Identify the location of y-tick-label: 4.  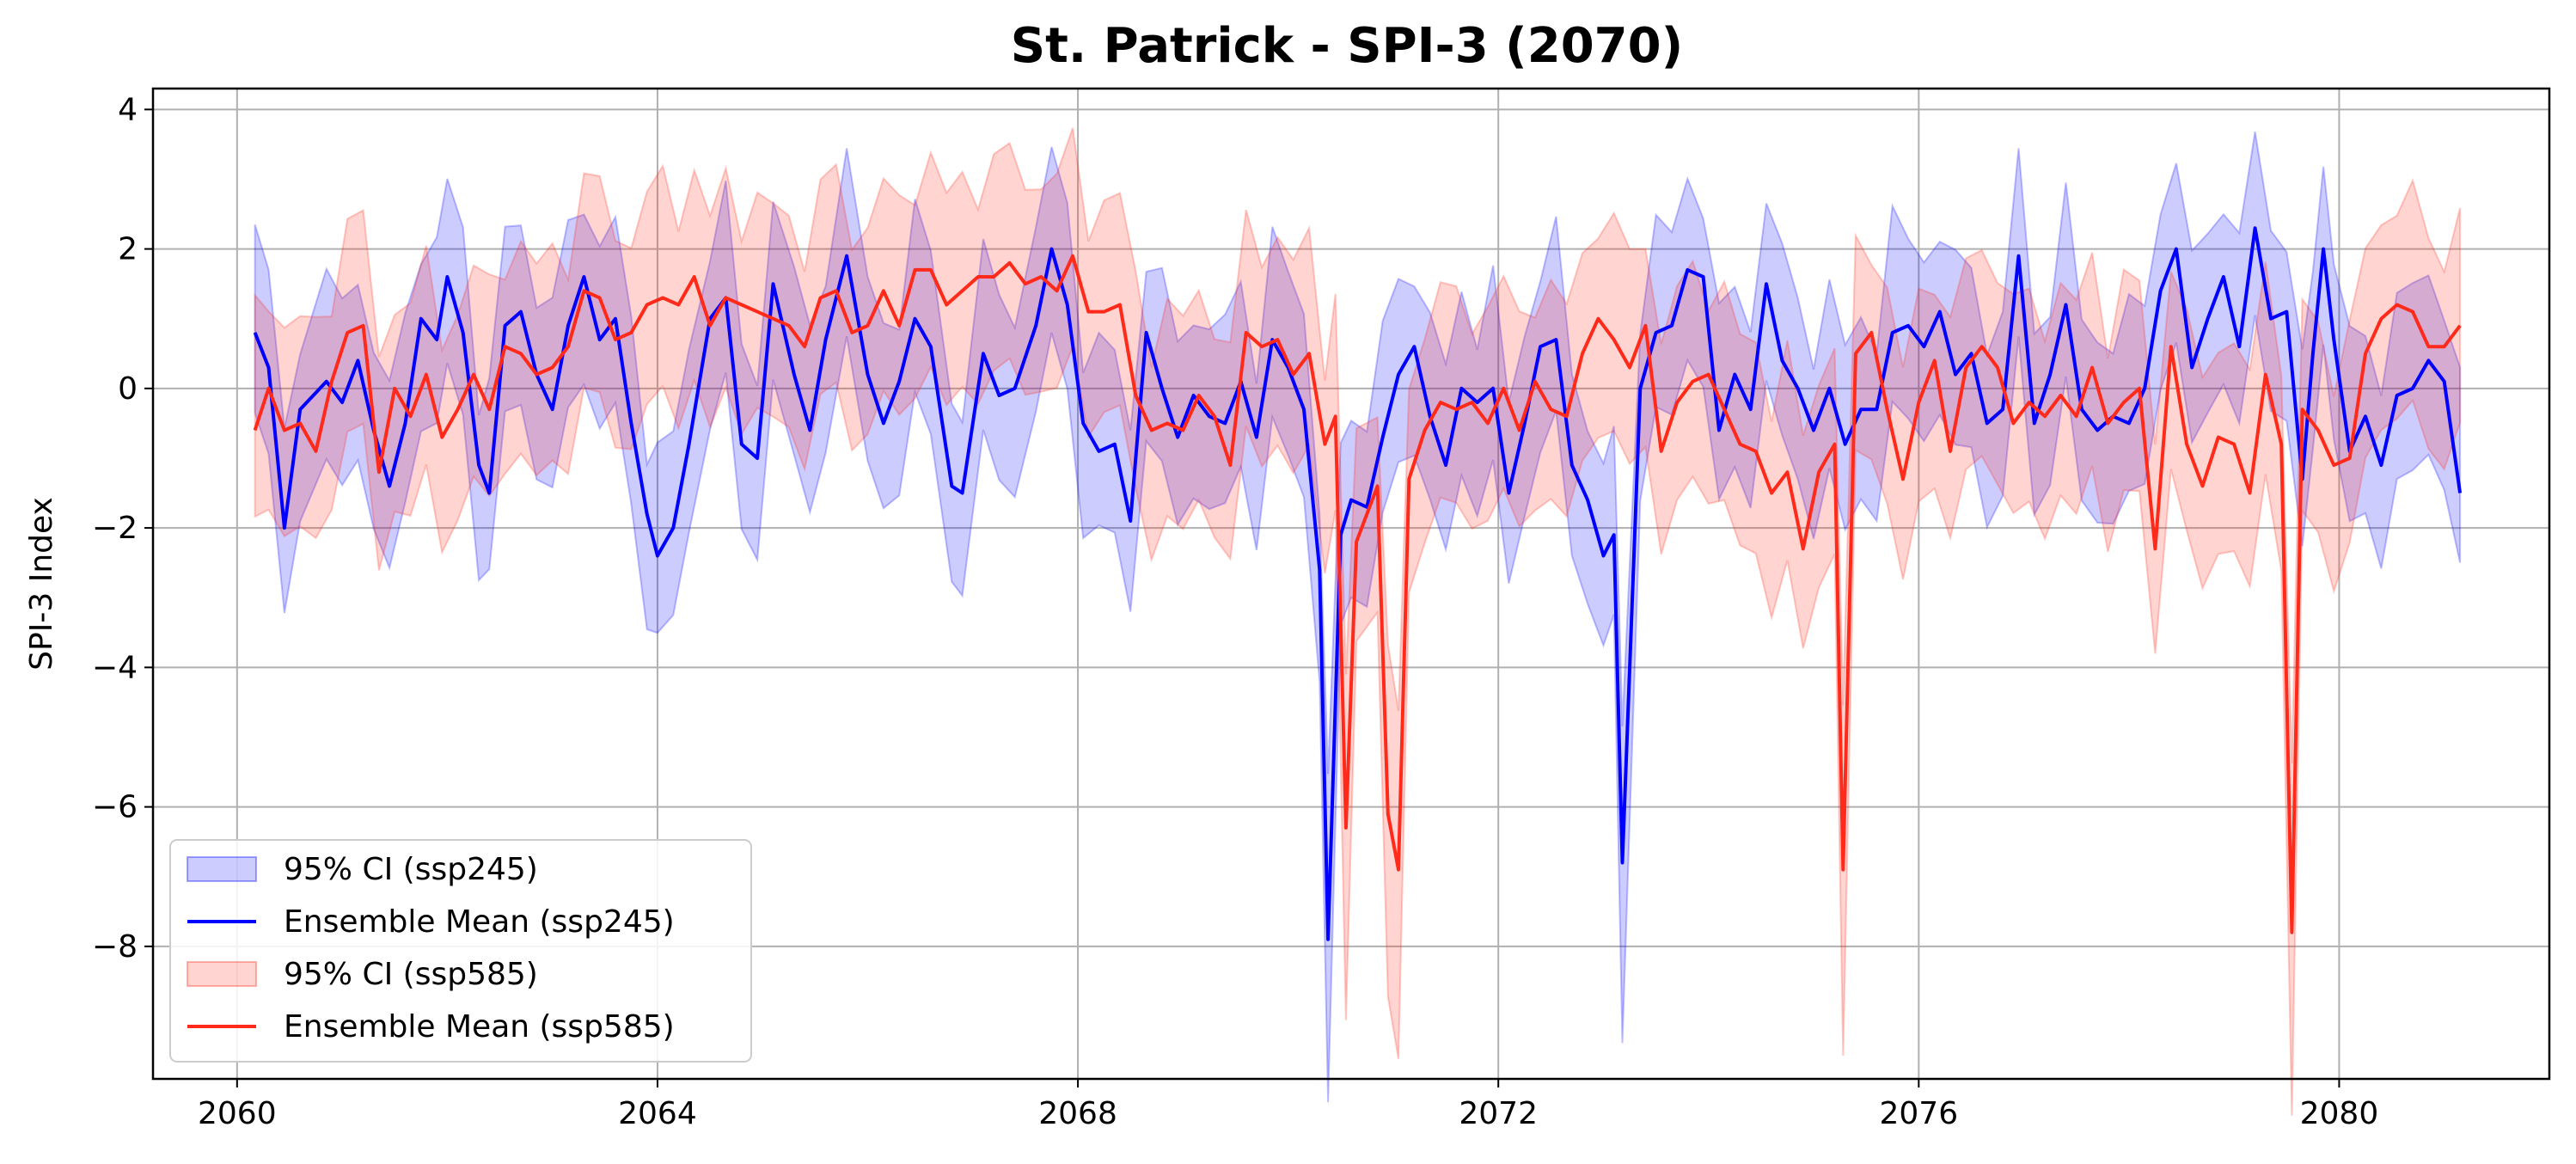
(128, 109).